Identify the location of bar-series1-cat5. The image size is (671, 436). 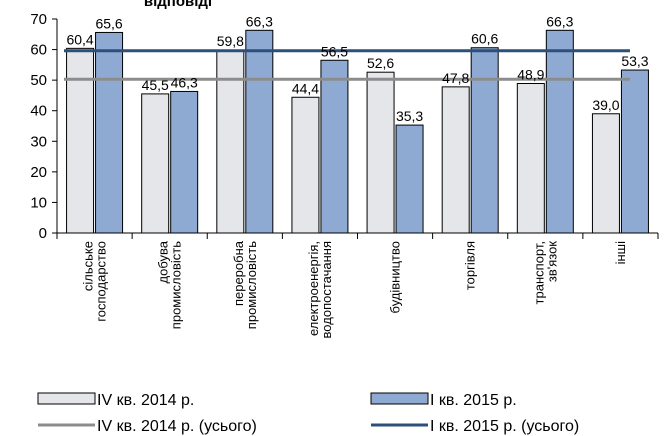
(380, 152).